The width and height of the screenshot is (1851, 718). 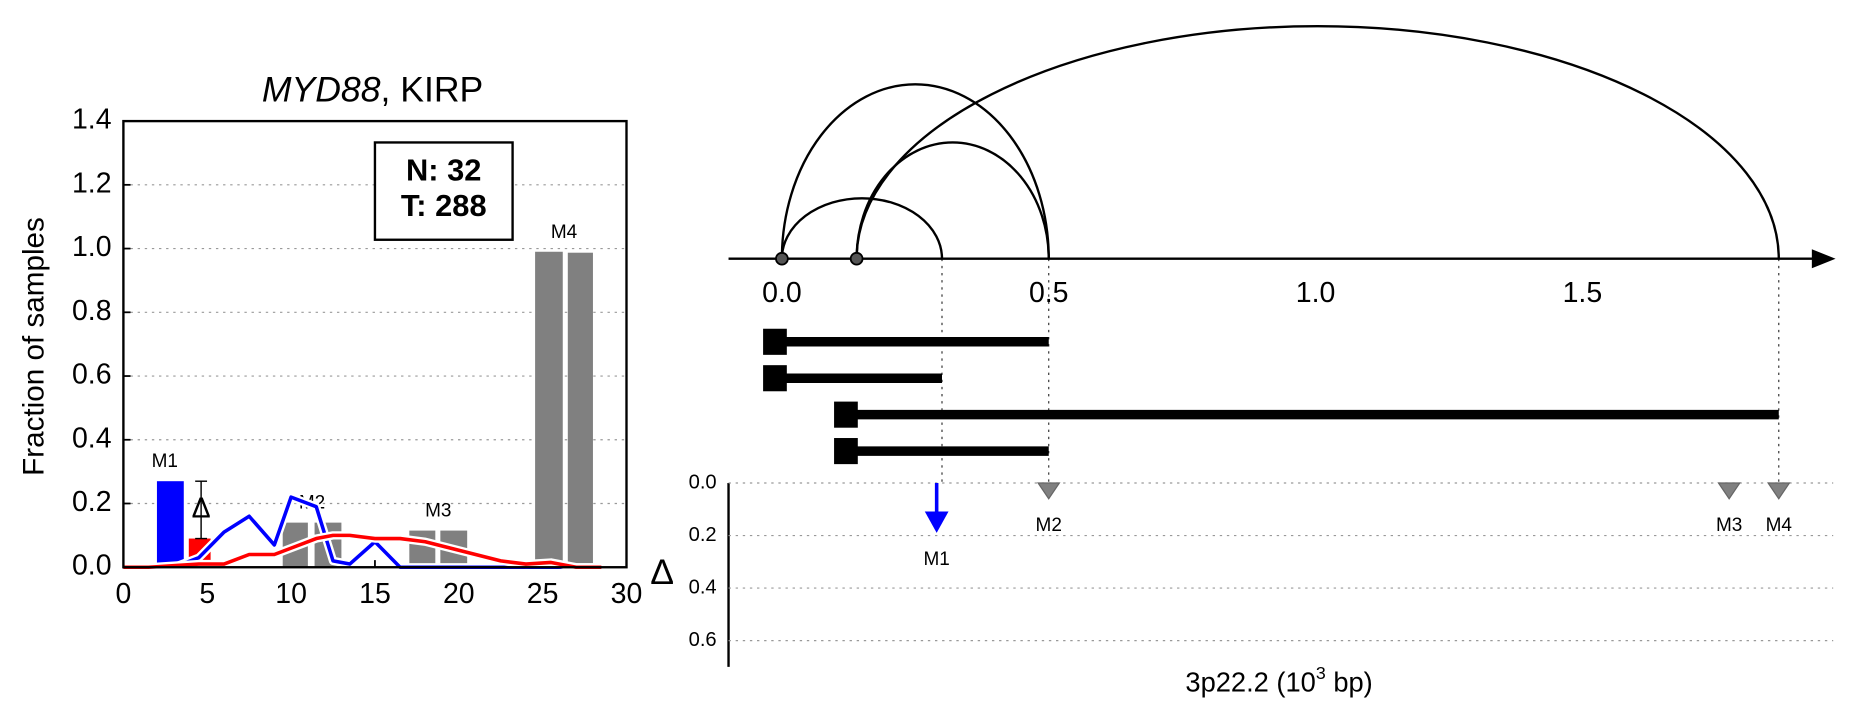 What do you see at coordinates (33, 346) in the screenshot?
I see `y-axis-label: Fraction of samples` at bounding box center [33, 346].